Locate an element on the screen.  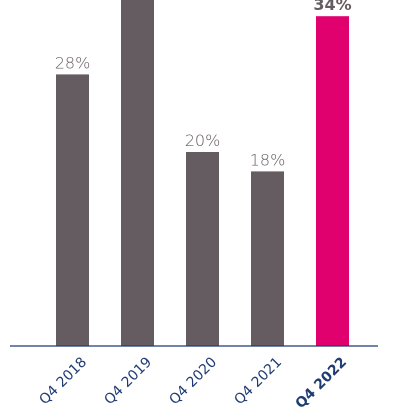
value-label: 28% is located at coordinates (73, 62).